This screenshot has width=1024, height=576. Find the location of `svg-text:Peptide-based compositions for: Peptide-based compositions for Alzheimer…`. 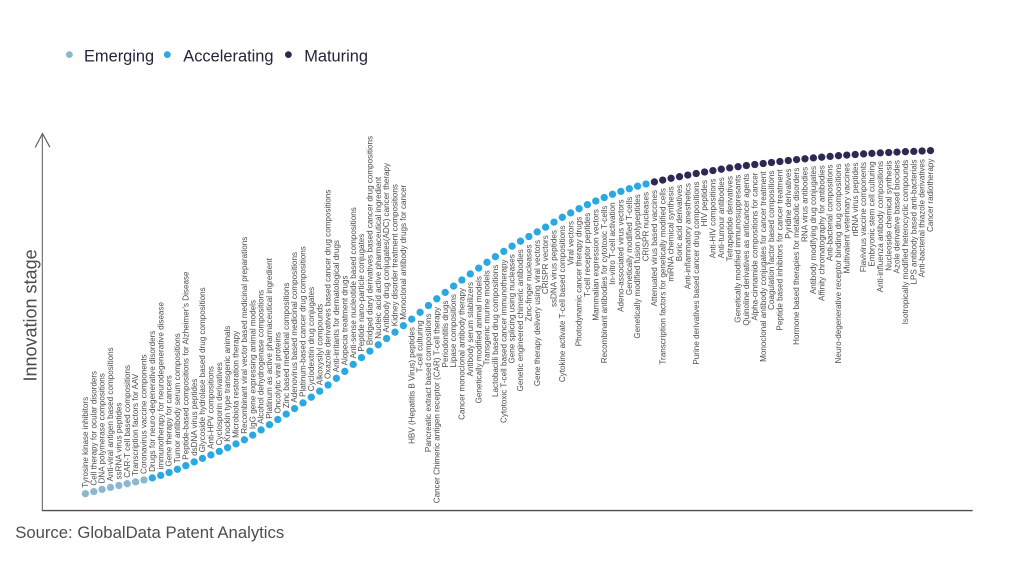

svg-text:Peptide-based compositions for: Peptide-based compositions for Alzheimer… is located at coordinates (185, 365).